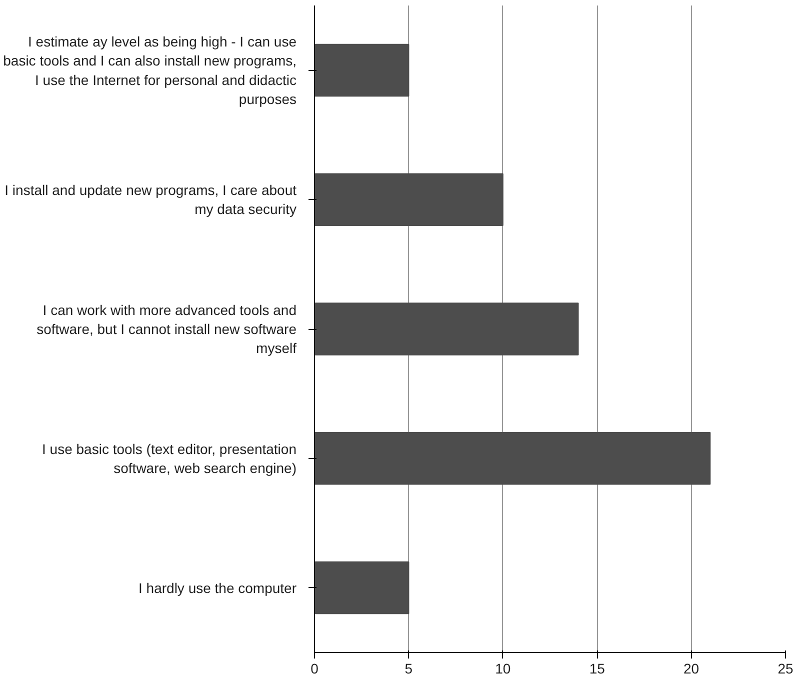  Describe the element at coordinates (408, 668) in the screenshot. I see `x-tick-label: 5` at that location.